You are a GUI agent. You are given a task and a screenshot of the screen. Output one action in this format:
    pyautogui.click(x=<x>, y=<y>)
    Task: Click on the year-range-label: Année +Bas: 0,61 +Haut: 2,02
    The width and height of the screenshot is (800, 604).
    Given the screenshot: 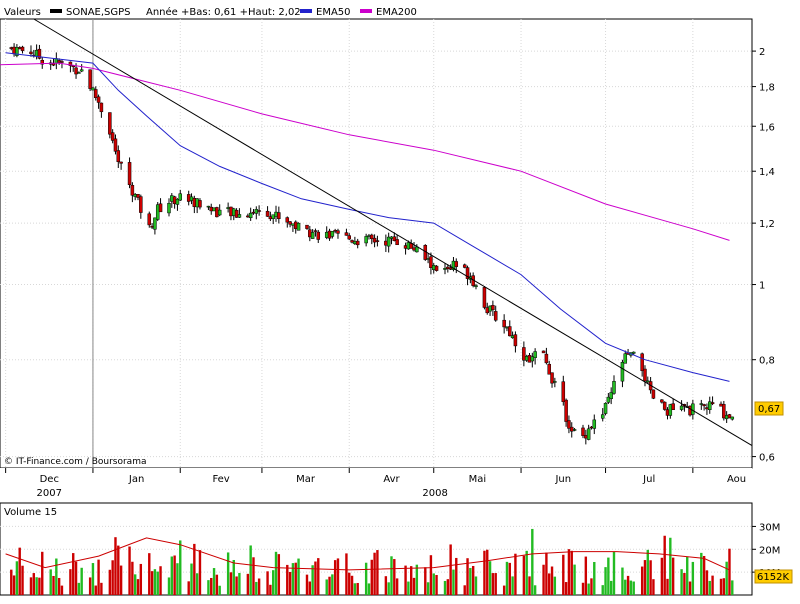 What is the action you would take?
    pyautogui.click(x=223, y=12)
    